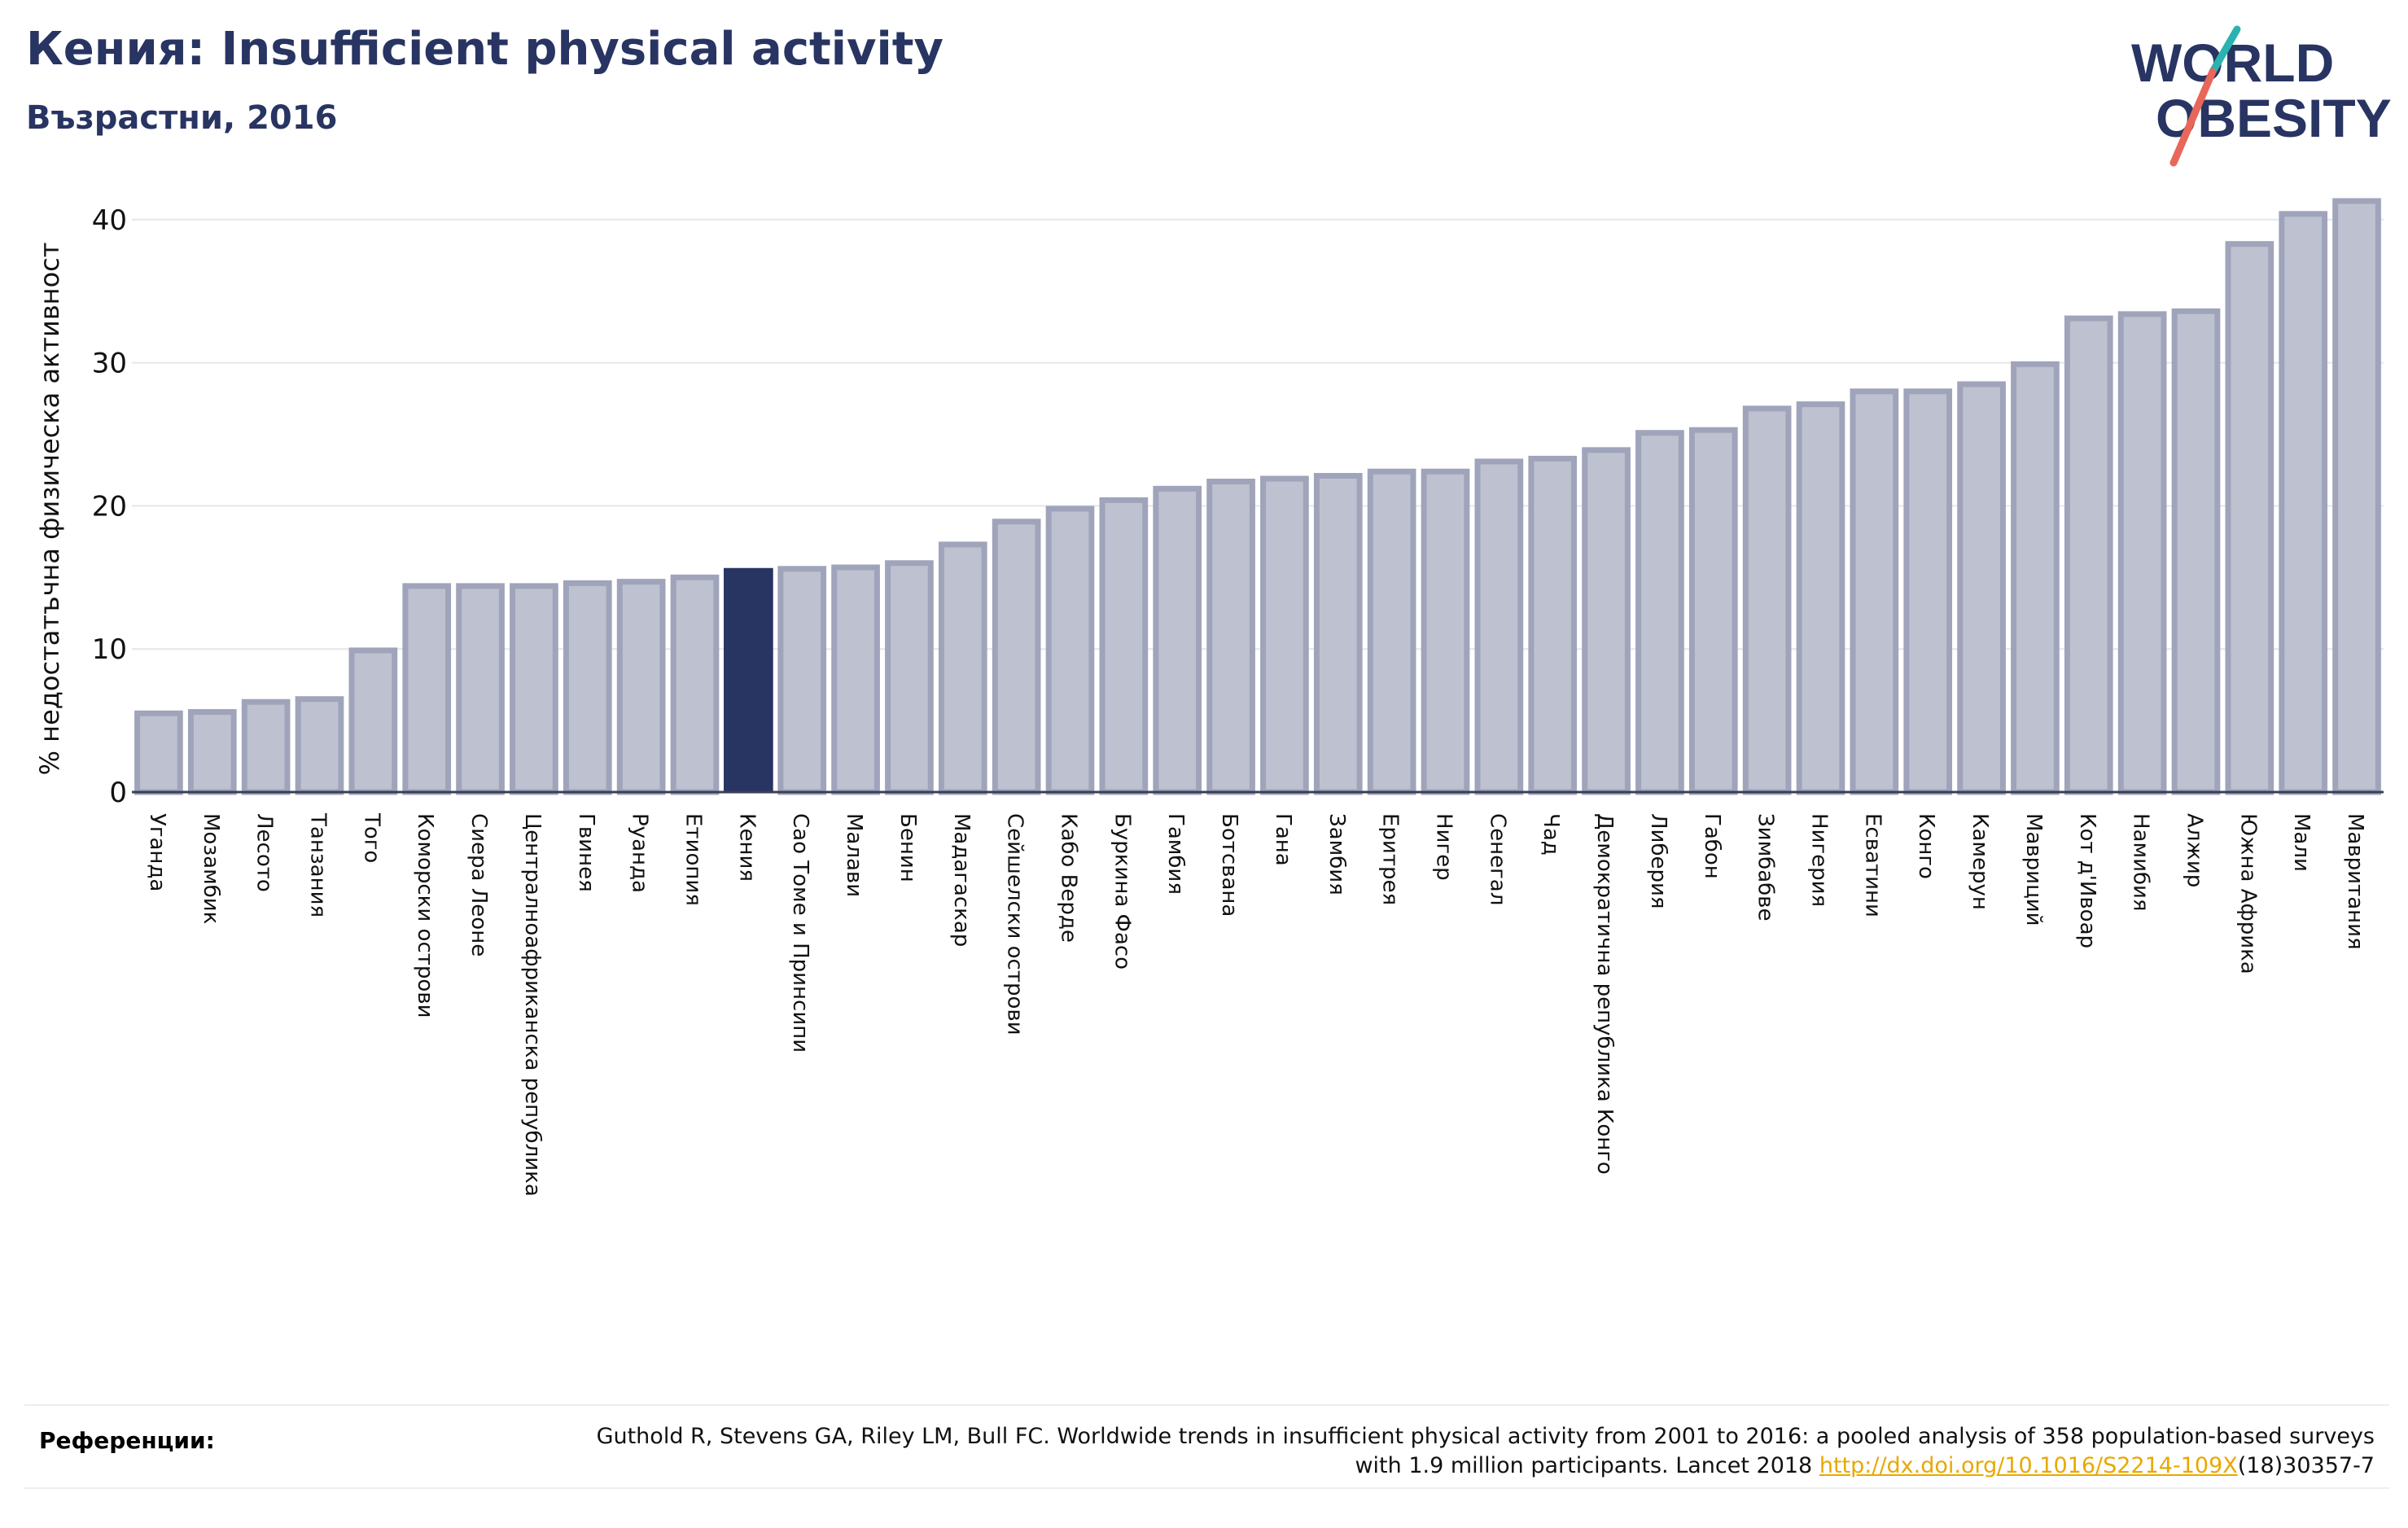  Describe the element at coordinates (371, 838) in the screenshot. I see `x-tick-label: Того` at that location.